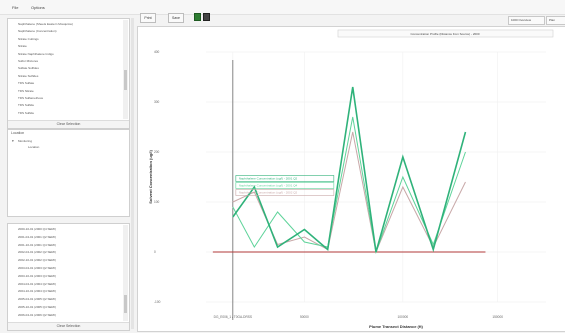 The height and width of the screenshot is (333, 565). I want to click on date-list-item: 2000-10-01 (2000 Q4 SEMI), so click(37, 229).